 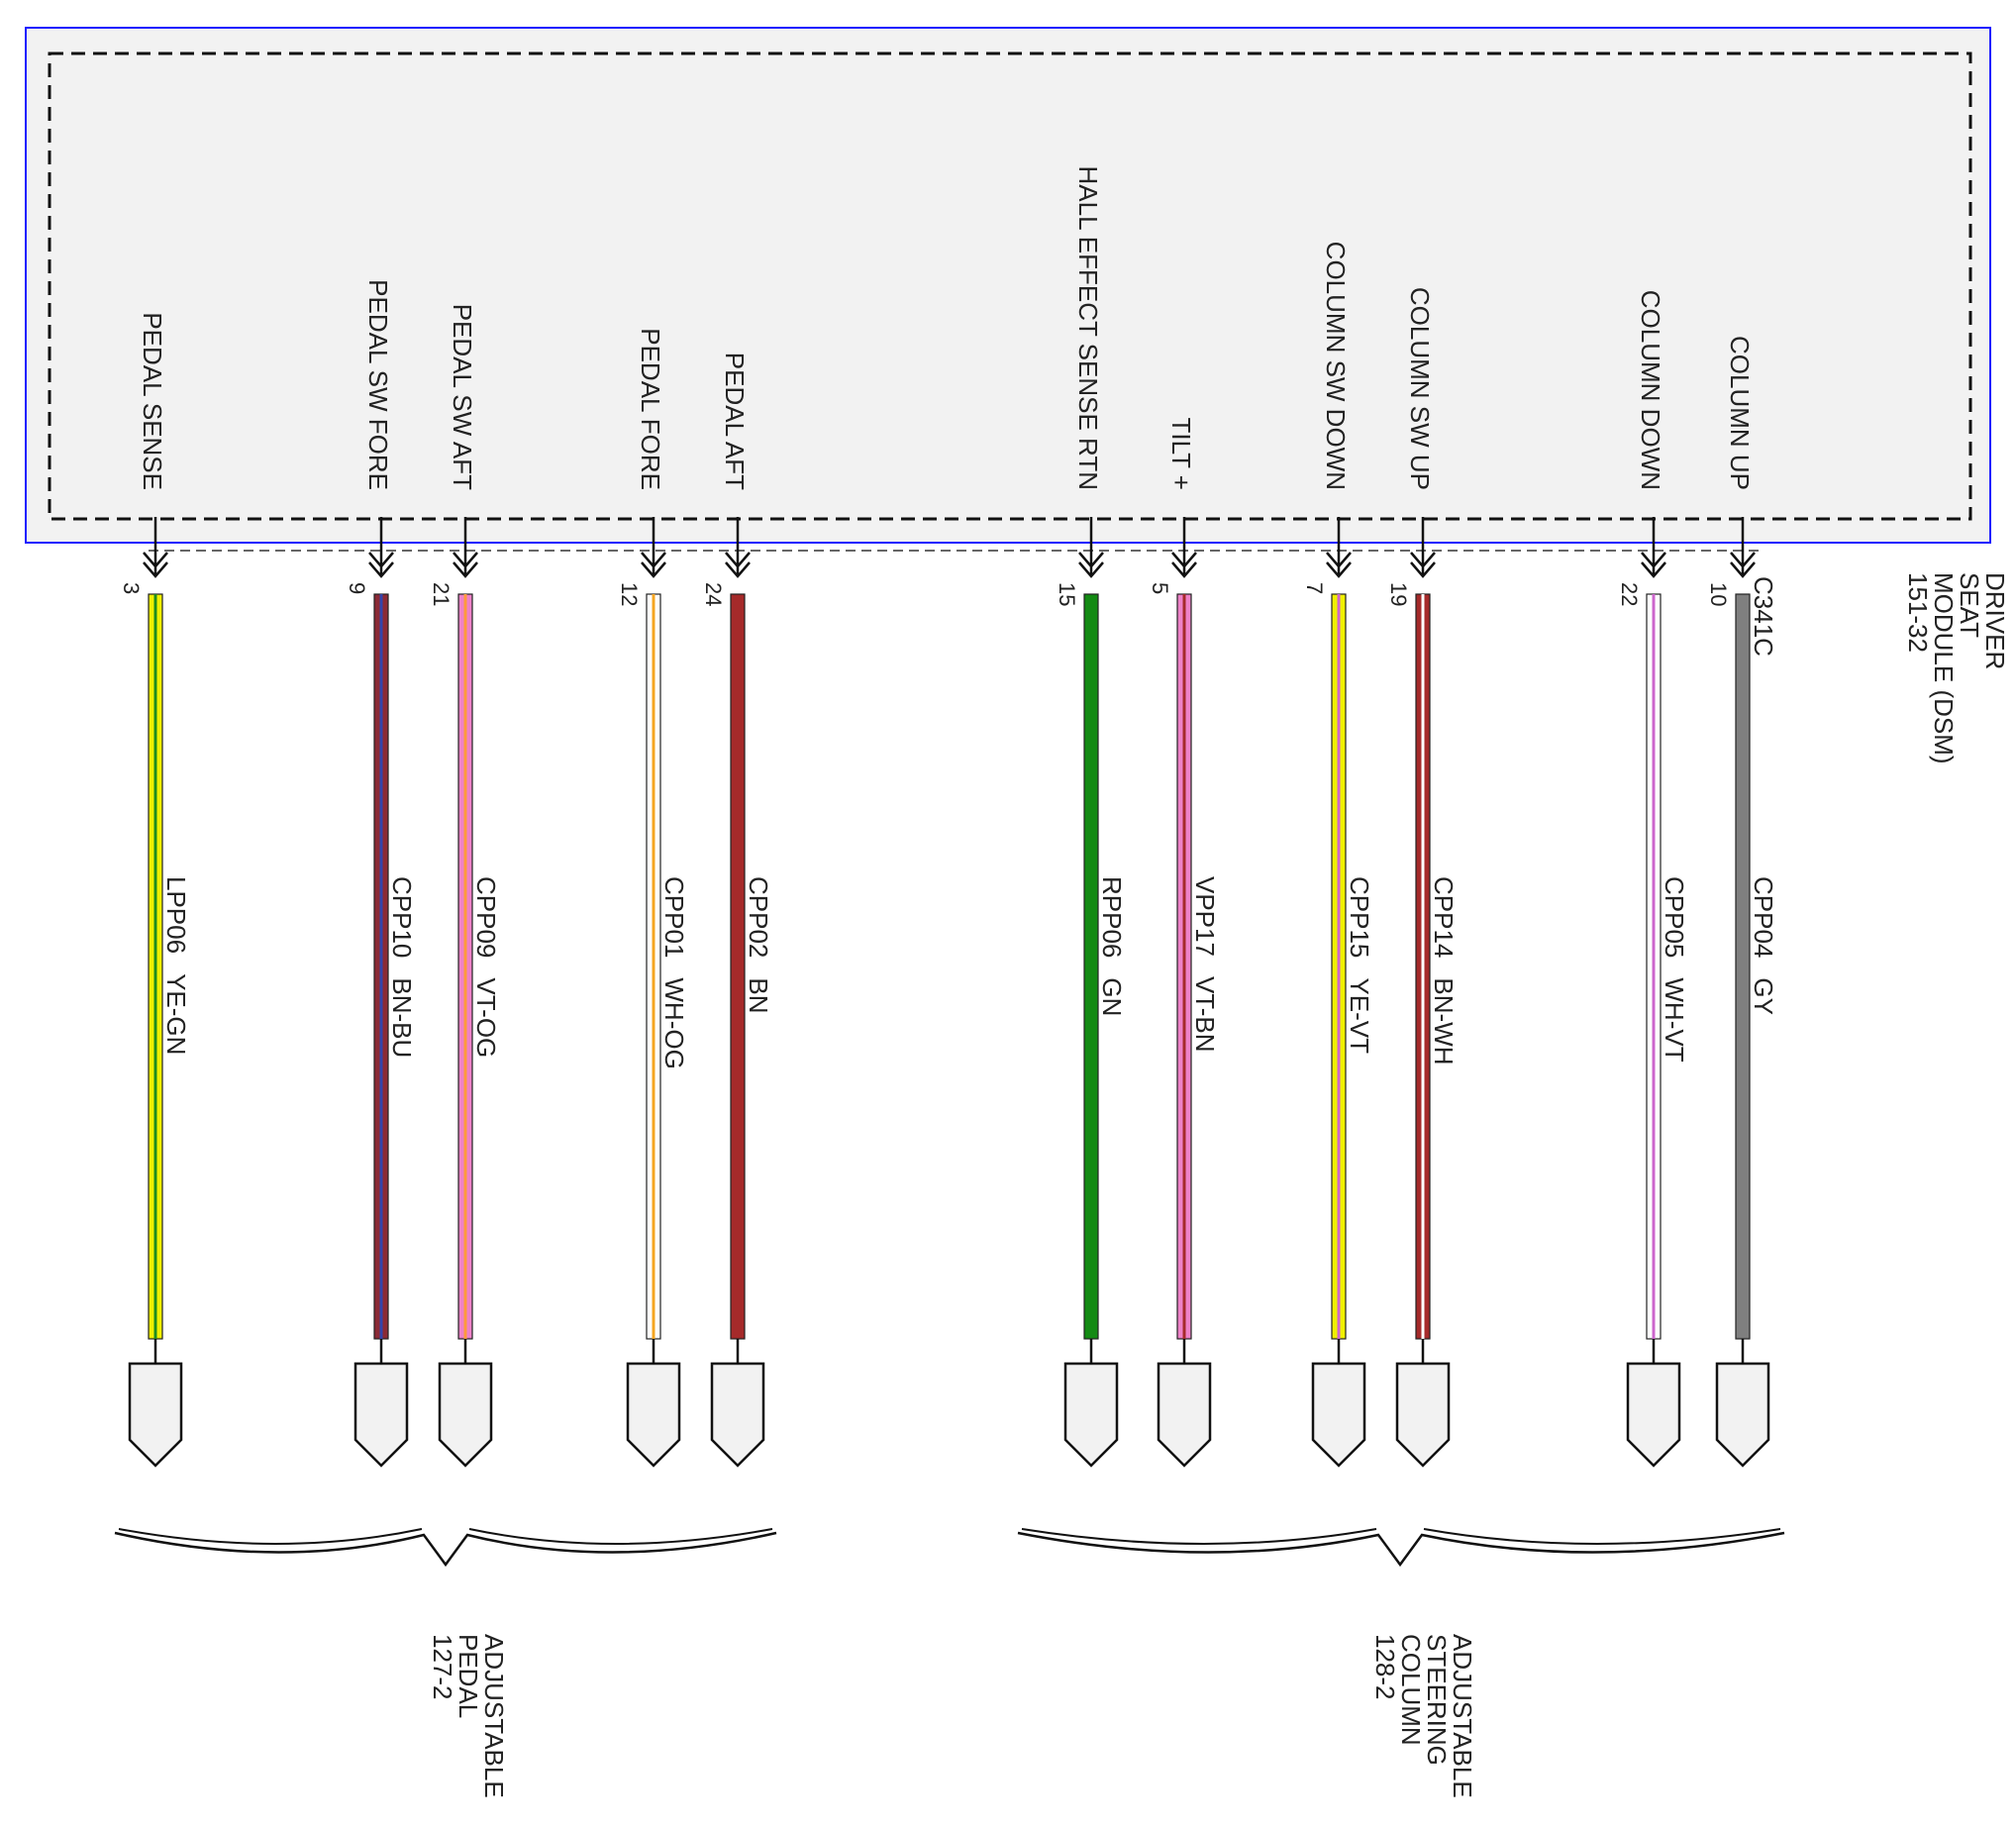 What do you see at coordinates (1674, 970) in the screenshot?
I see `circuit-label: CPP05 WH-VT` at bounding box center [1674, 970].